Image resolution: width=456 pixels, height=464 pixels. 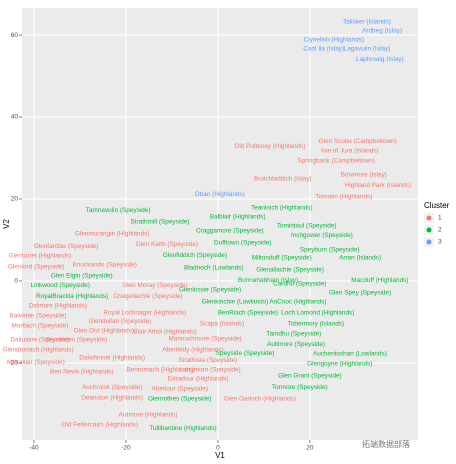 I want to click on point-label: RoyalBrackla (Highlands), so click(x=72, y=296).